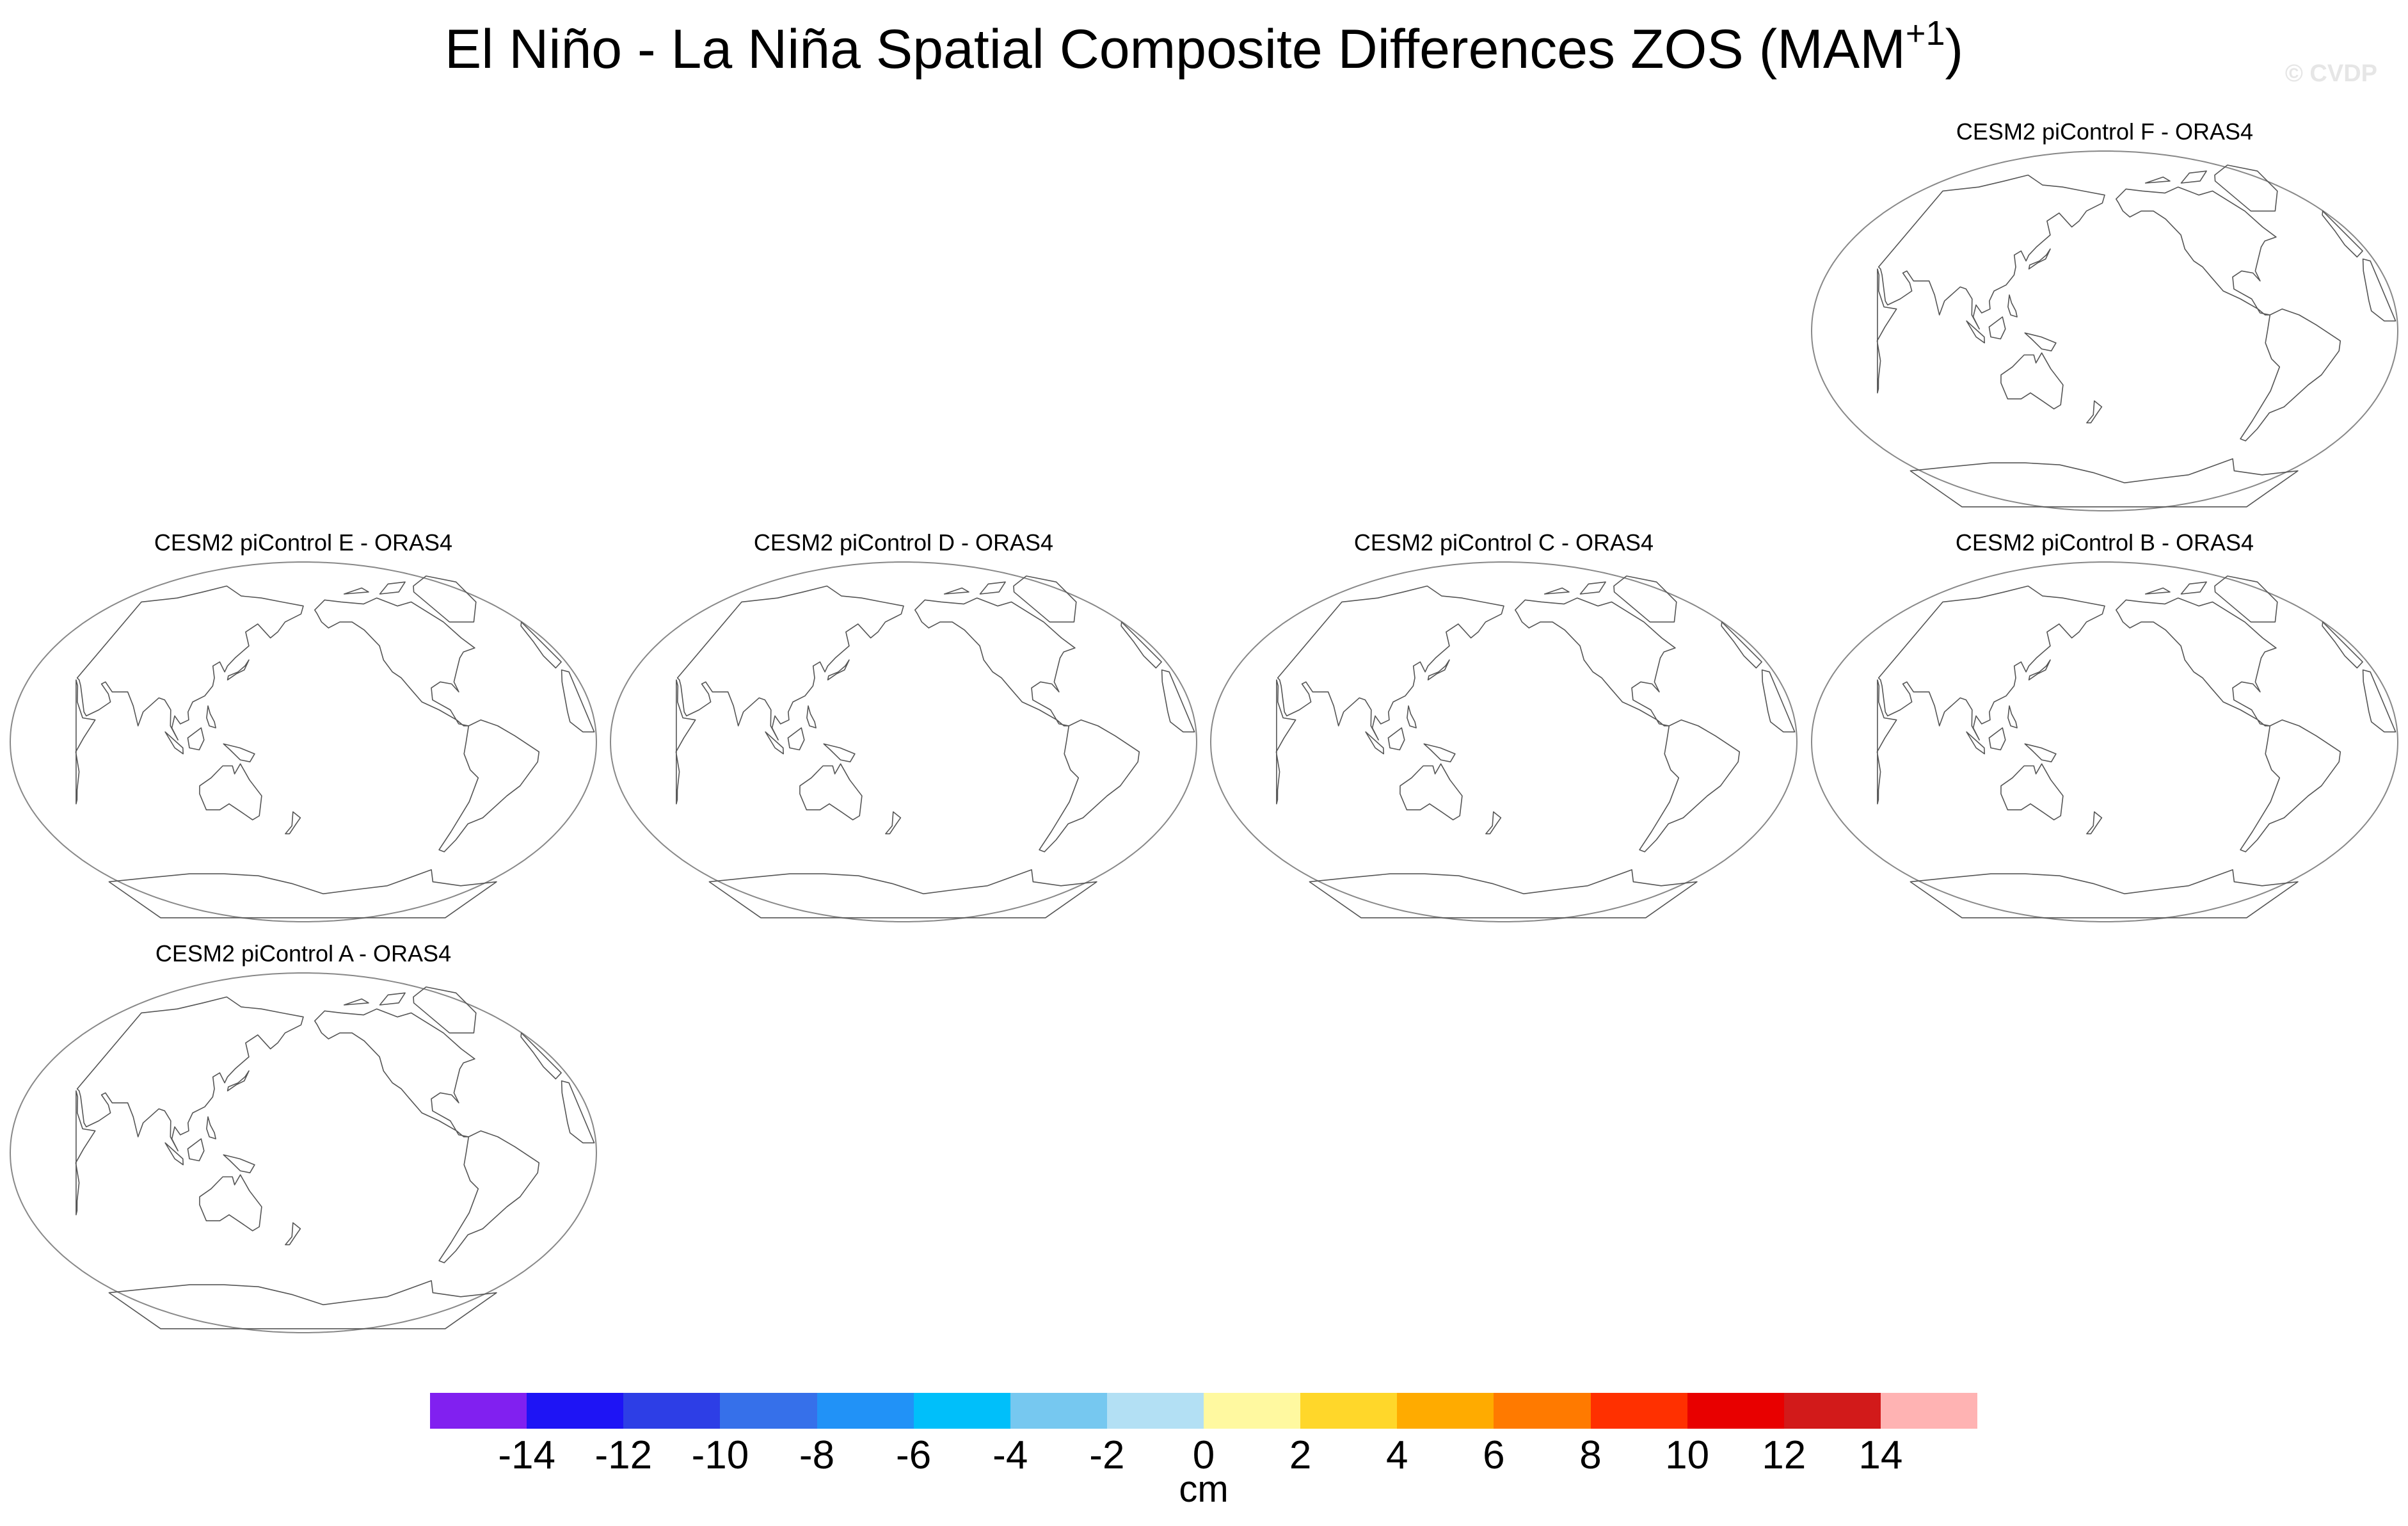  What do you see at coordinates (1203, 1455) in the screenshot?
I see `colorbar-tick-label: 0` at bounding box center [1203, 1455].